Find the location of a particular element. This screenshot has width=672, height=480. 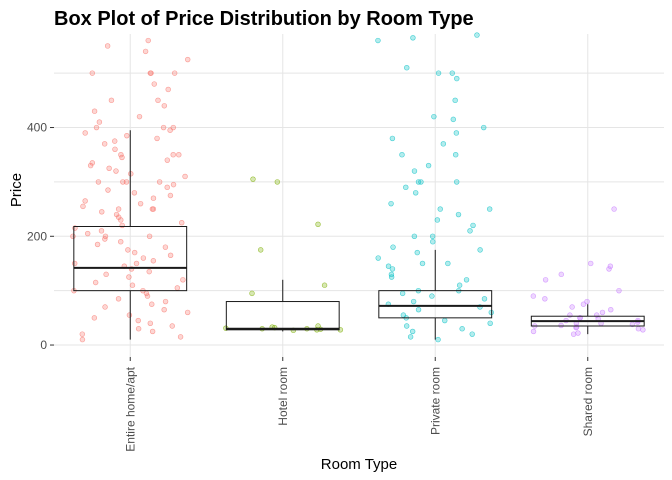

y-tick-label: 0 is located at coordinates (43, 345).